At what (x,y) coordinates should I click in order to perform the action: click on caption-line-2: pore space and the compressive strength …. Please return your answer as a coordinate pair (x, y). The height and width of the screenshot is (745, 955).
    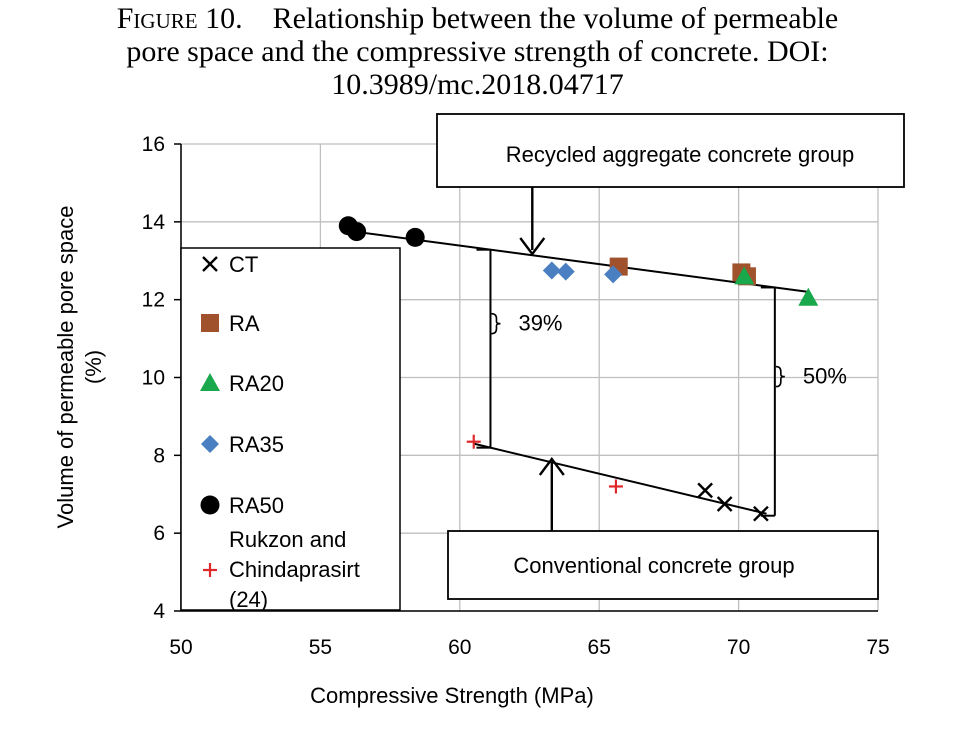
    Looking at the image, I should click on (477, 51).